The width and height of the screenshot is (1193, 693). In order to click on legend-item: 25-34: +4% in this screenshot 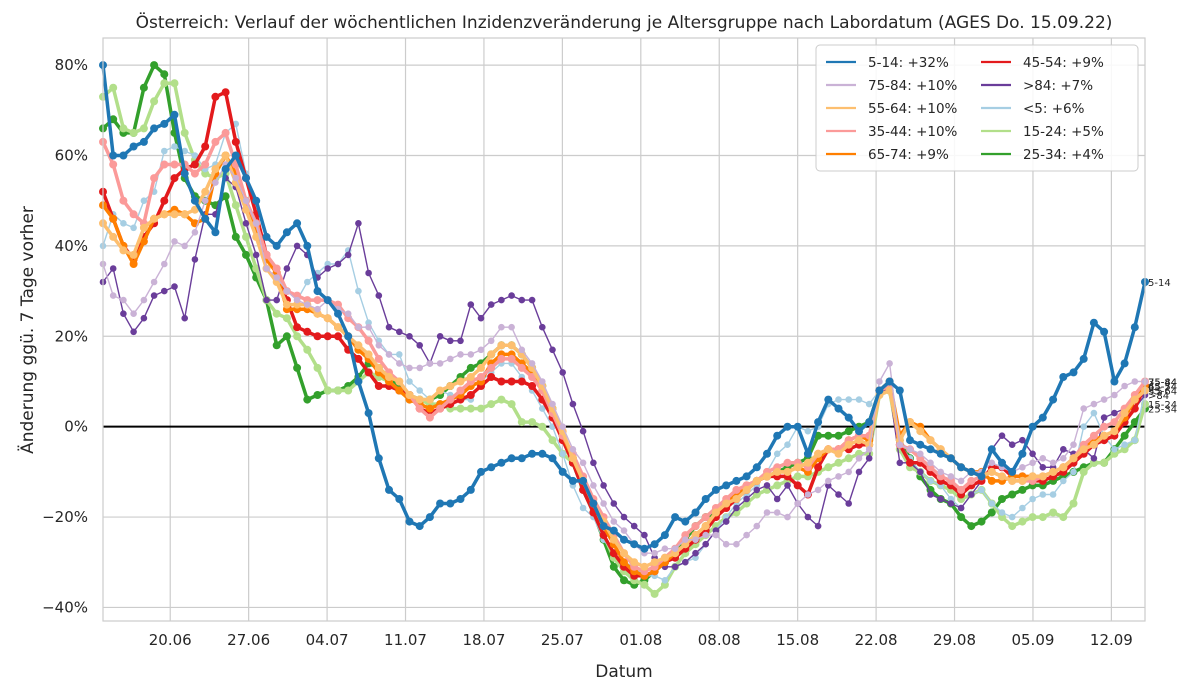, I will do `click(1042, 155)`.